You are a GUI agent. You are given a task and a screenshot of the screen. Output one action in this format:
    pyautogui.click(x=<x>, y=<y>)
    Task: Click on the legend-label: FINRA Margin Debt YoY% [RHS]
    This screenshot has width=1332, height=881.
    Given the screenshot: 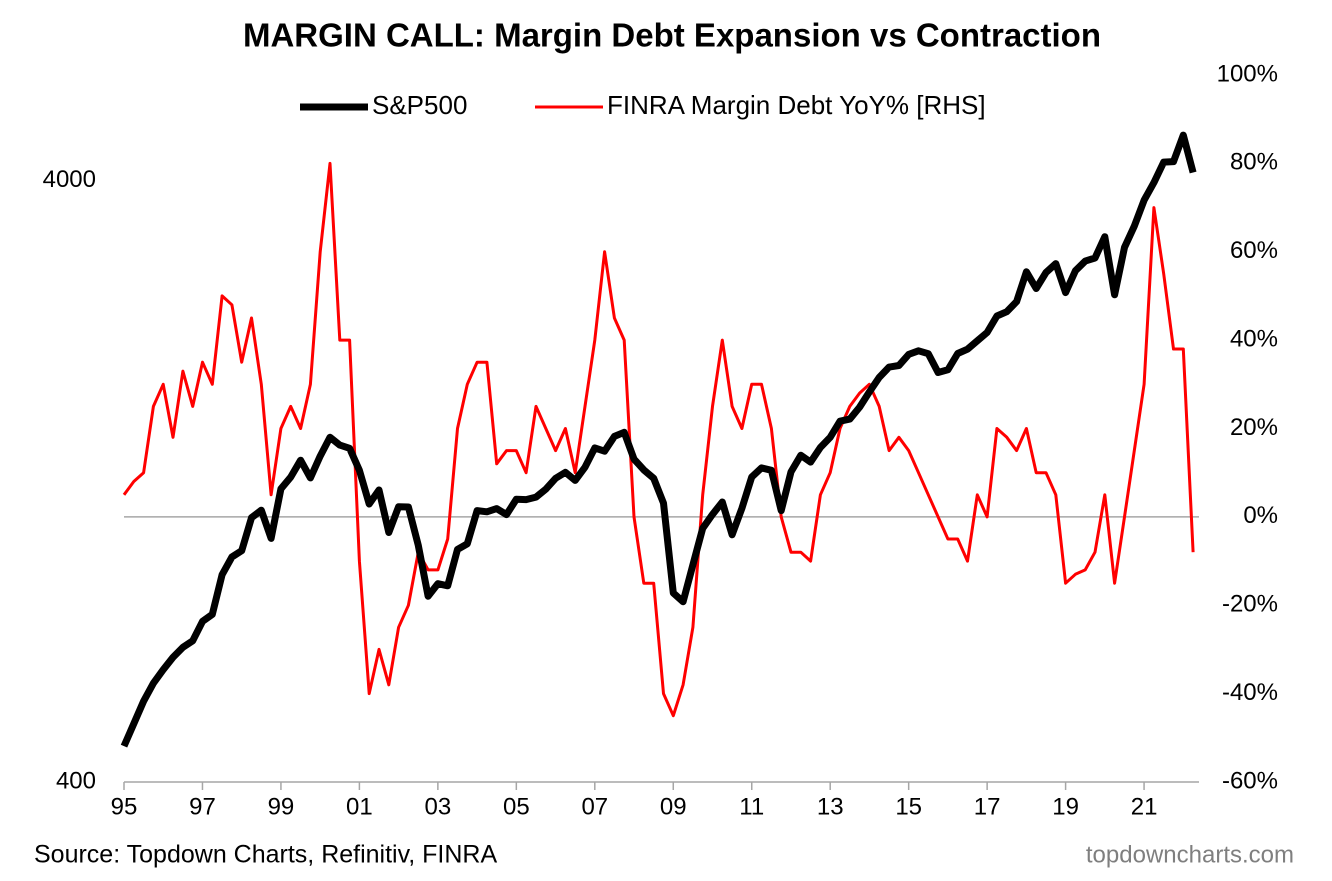 What is the action you would take?
    pyautogui.click(x=796, y=105)
    